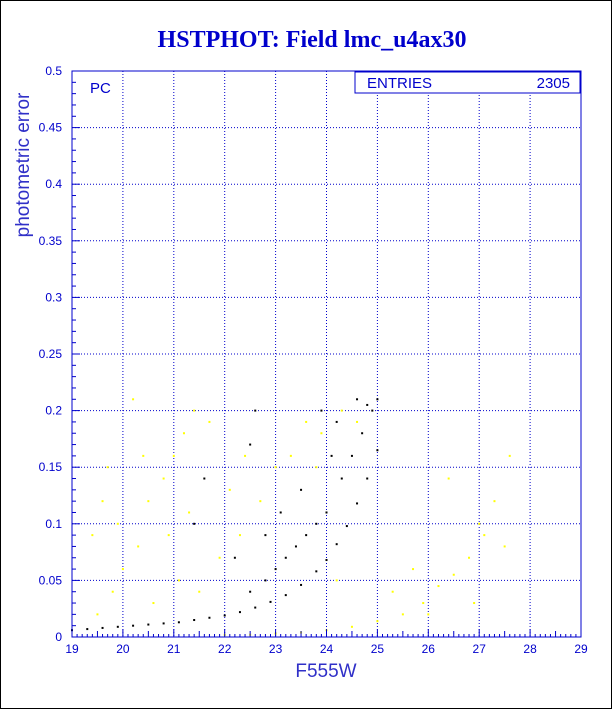 The image size is (612, 709). What do you see at coordinates (123, 649) in the screenshot?
I see `x-tick-label: 20` at bounding box center [123, 649].